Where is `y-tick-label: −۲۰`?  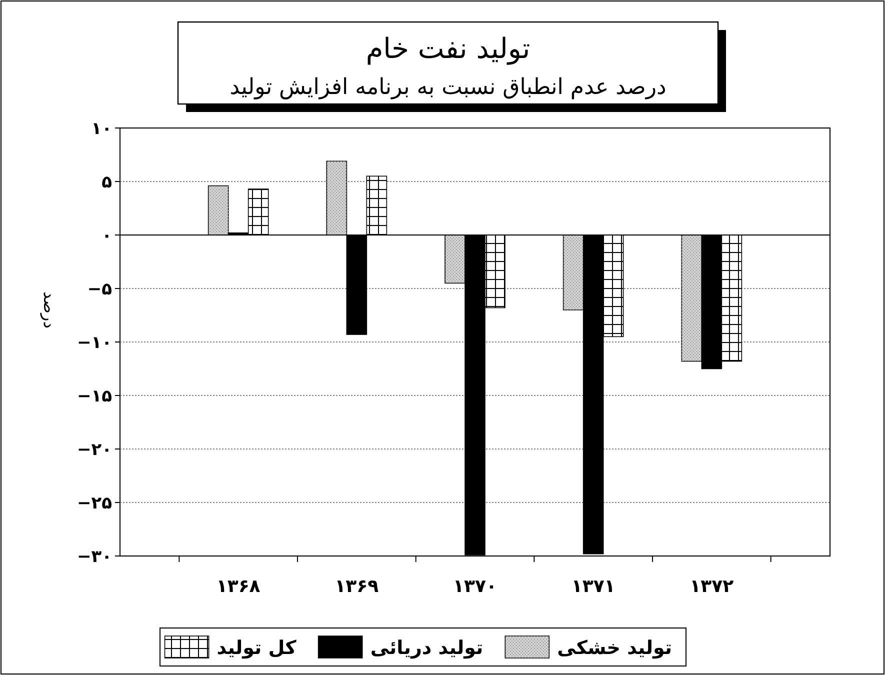 y-tick-label: −۲۰ is located at coordinates (94, 450).